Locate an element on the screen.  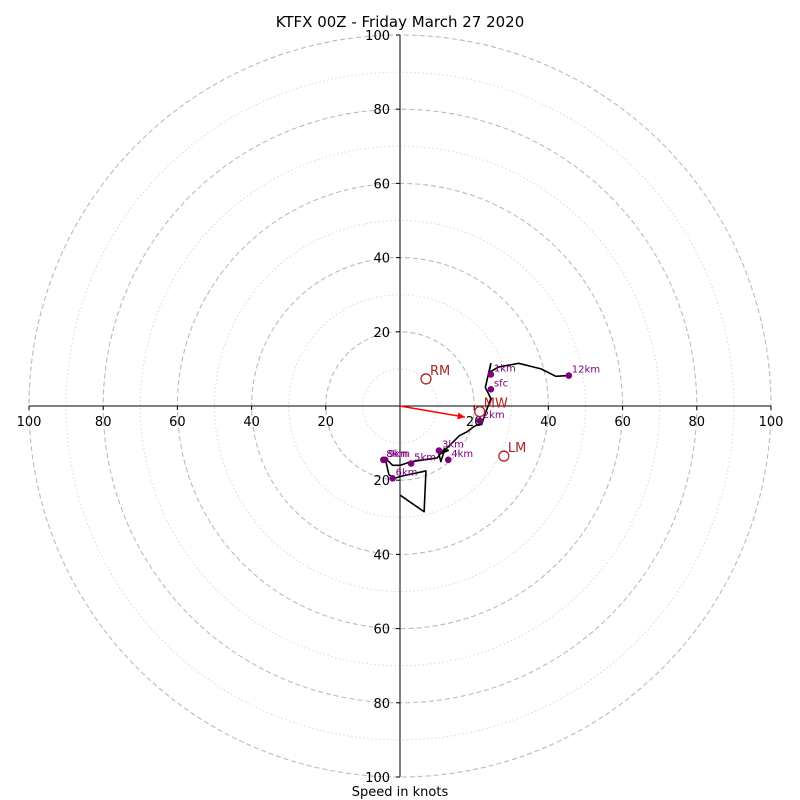
height-marker-label: 1km is located at coordinates (505, 368).